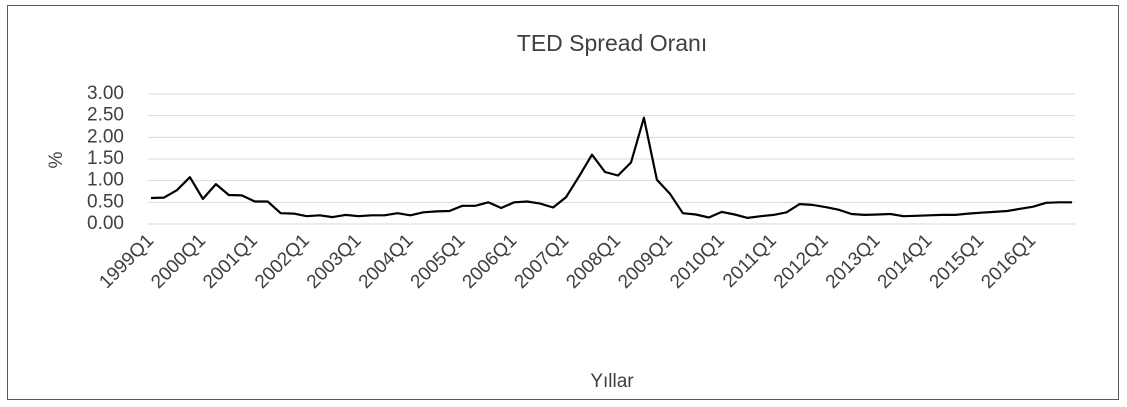  I want to click on y-tick-label: 2.00, so click(105, 136).